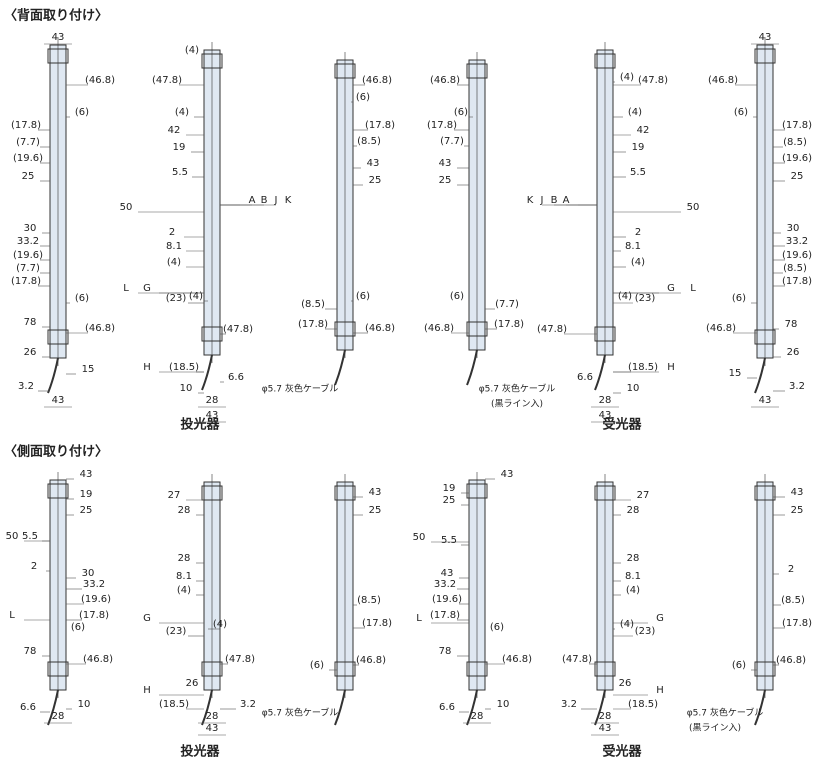 This screenshot has width=820, height=770. What do you see at coordinates (554, 200) in the screenshot?
I see `dimension-label: B` at bounding box center [554, 200].